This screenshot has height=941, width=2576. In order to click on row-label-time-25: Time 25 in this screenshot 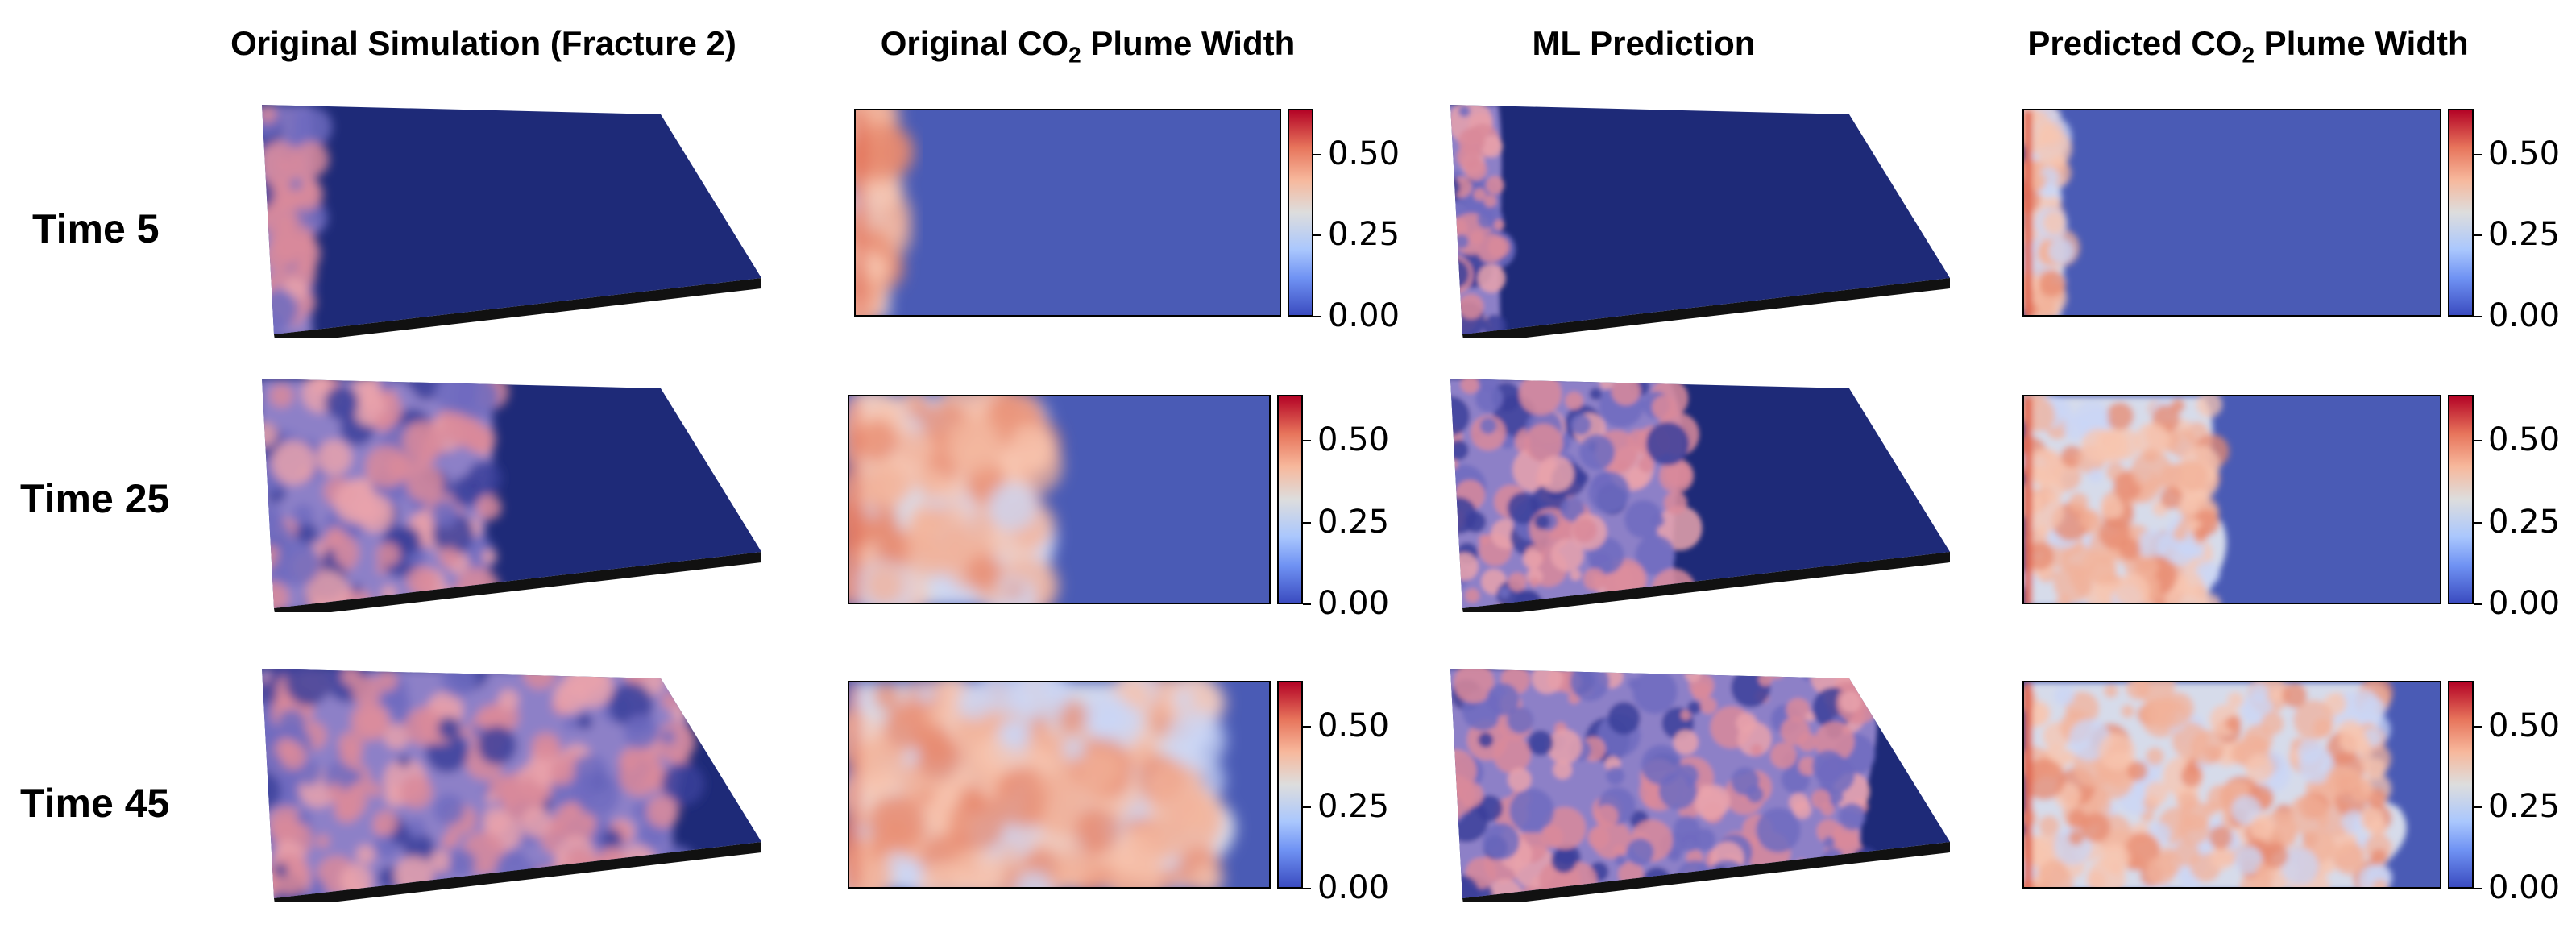, I will do `click(95, 498)`.